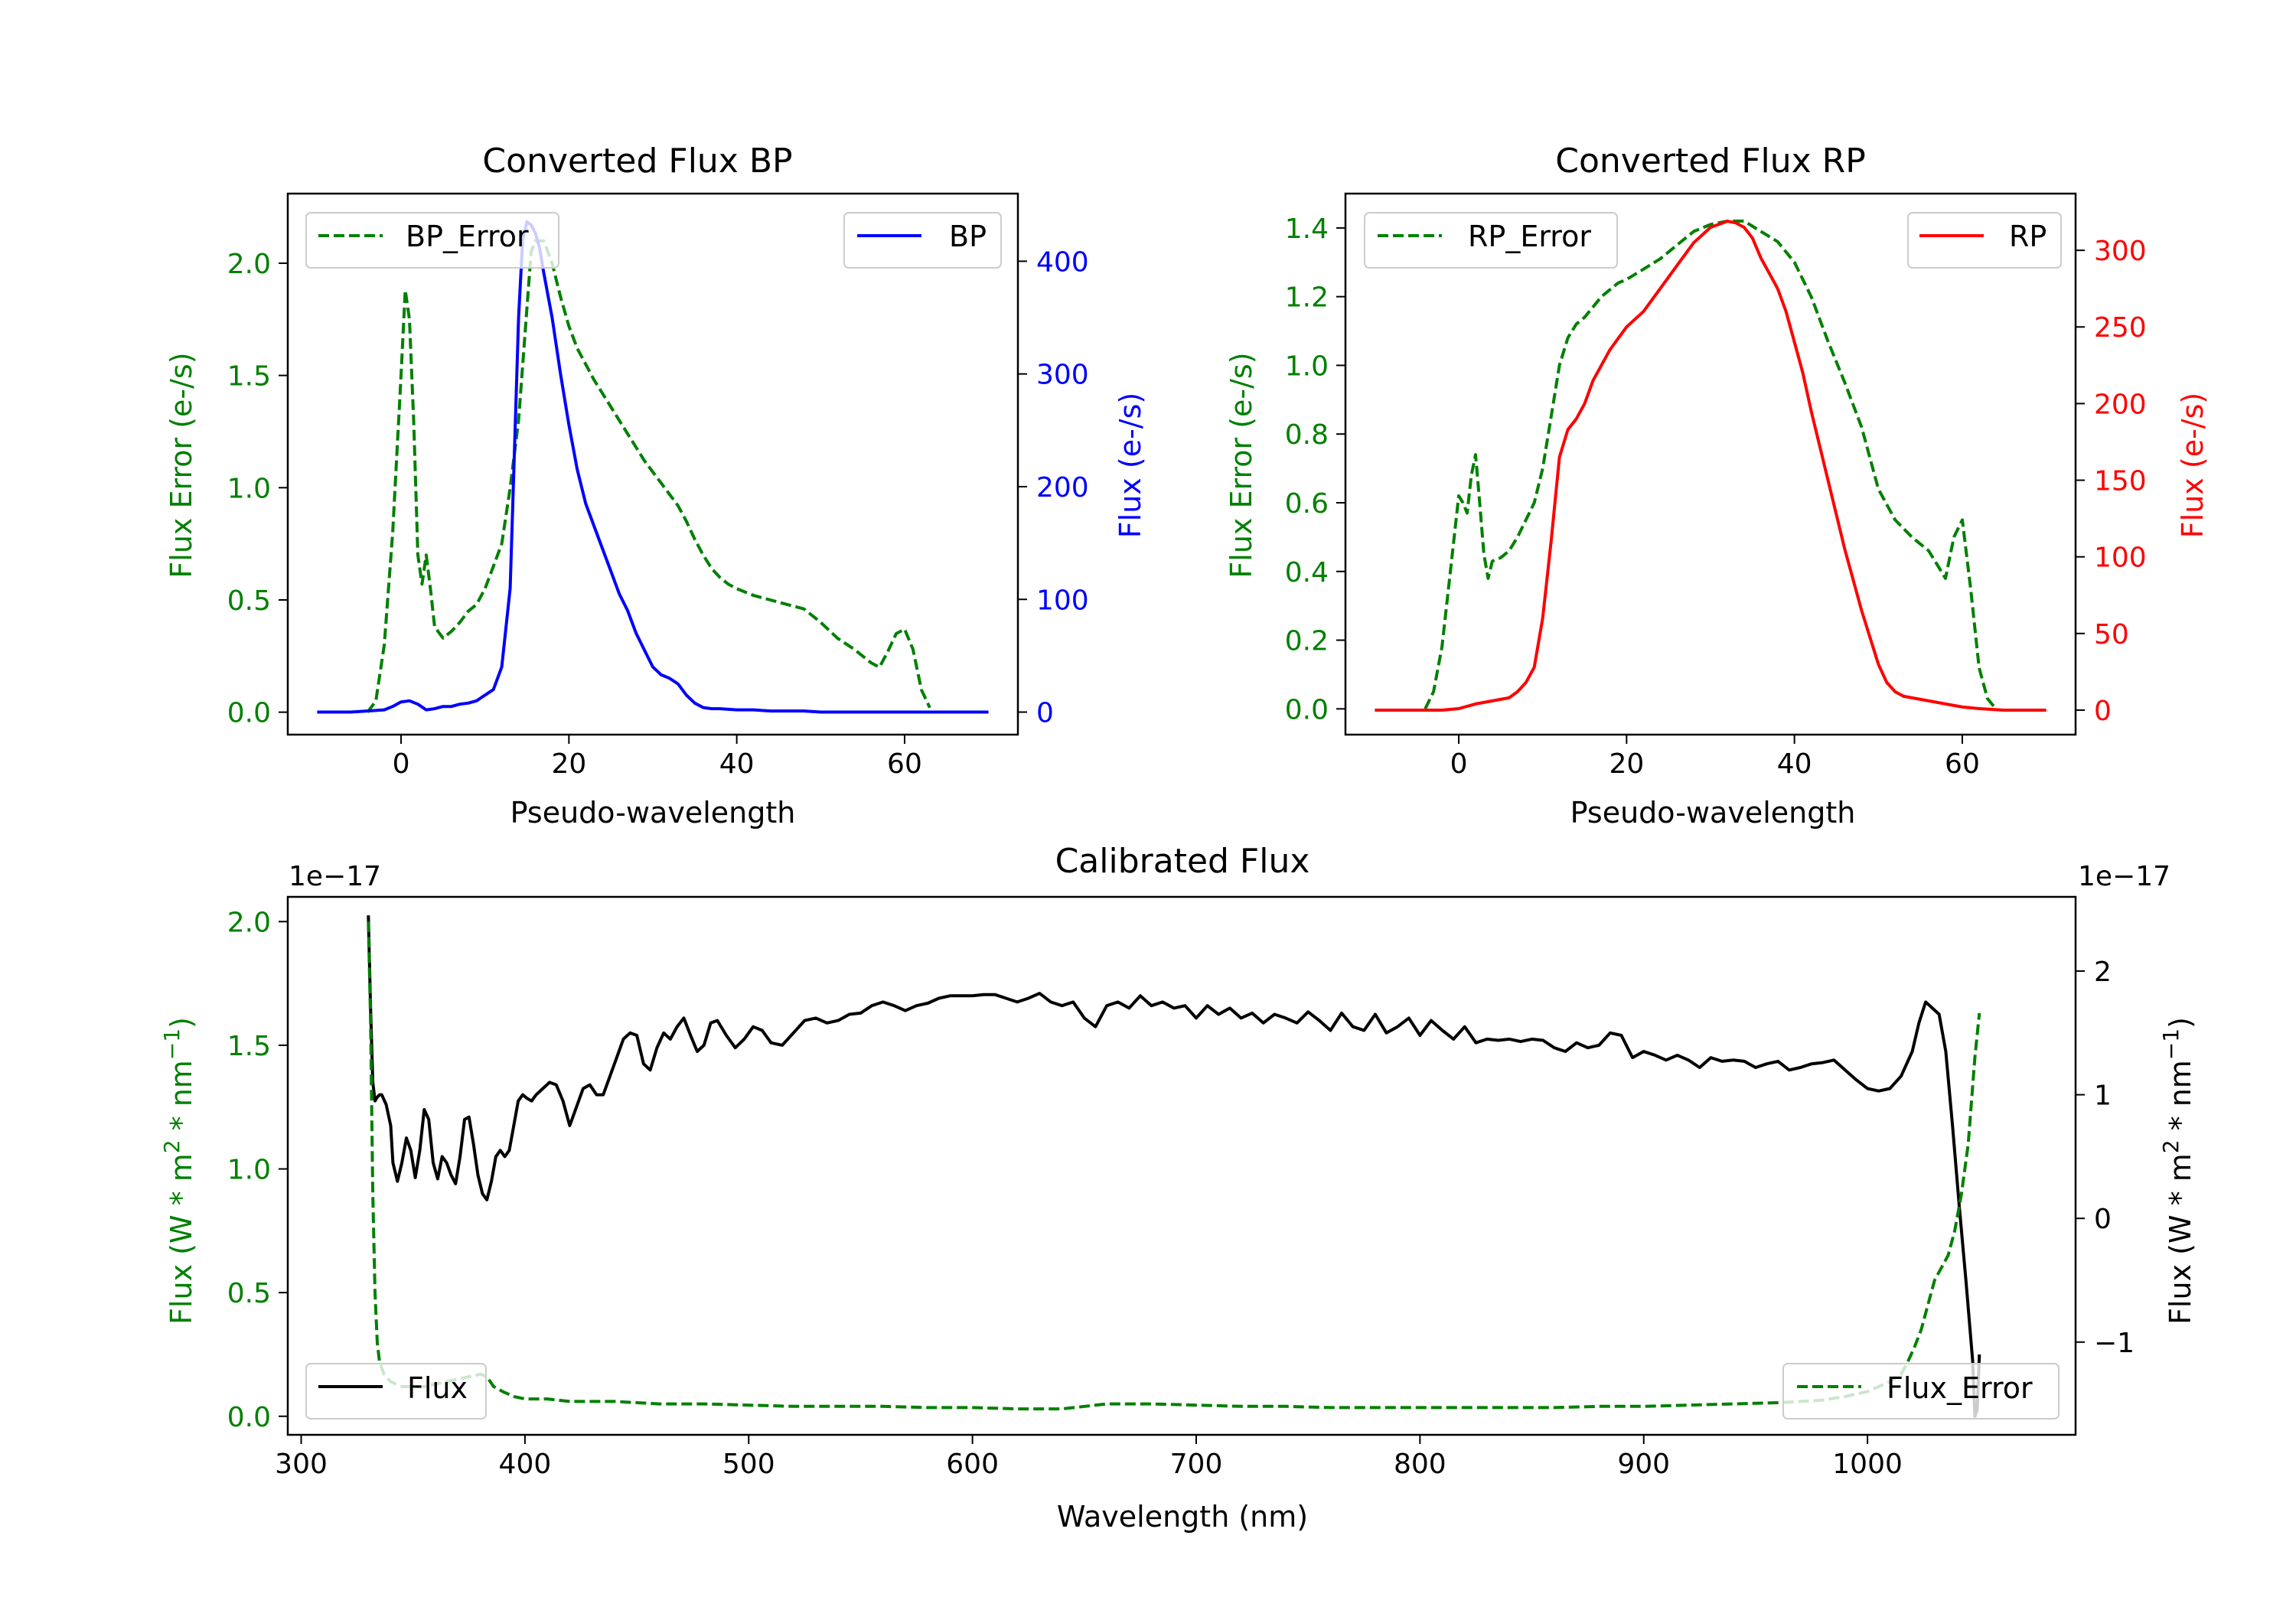 The width and height of the screenshot is (2296, 1607). I want to click on rp-ytick-right-label: 50, so click(2111, 634).